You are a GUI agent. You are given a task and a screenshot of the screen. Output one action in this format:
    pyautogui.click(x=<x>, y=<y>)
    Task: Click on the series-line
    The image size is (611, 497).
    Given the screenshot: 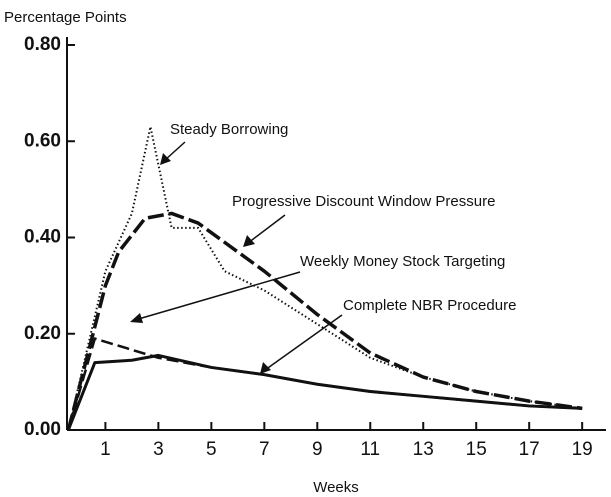 What is the action you would take?
    pyautogui.click(x=324, y=392)
    